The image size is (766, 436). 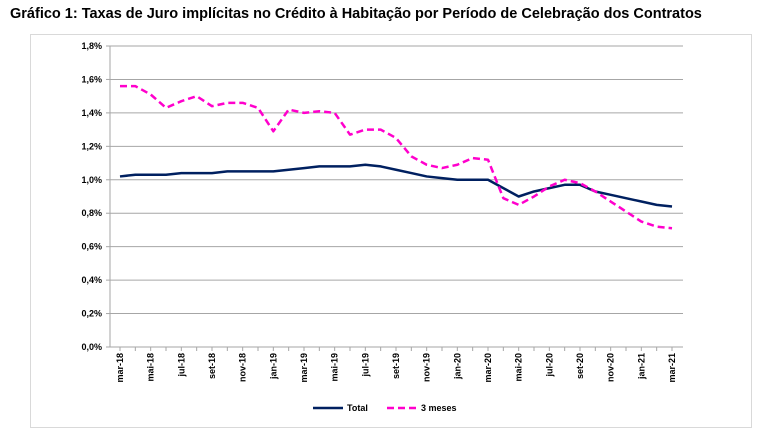 What do you see at coordinates (365, 365) in the screenshot?
I see `x-tick-label: jul-19` at bounding box center [365, 365].